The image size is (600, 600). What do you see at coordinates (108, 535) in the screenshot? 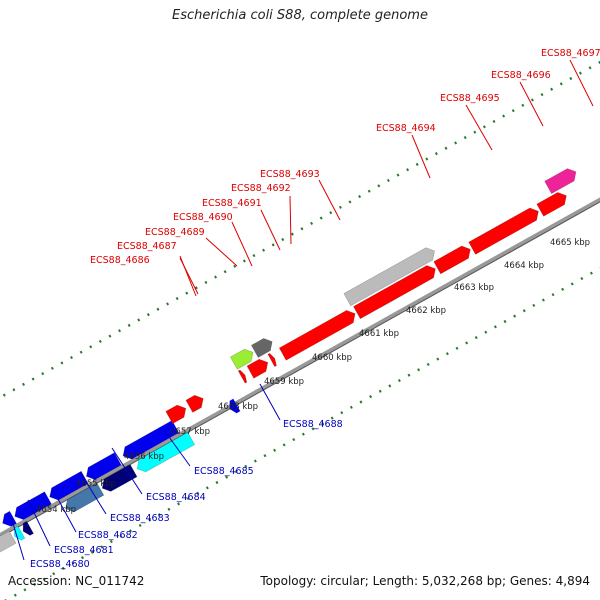
I see `reverse-gene-label: ECS88_4682` at bounding box center [108, 535].